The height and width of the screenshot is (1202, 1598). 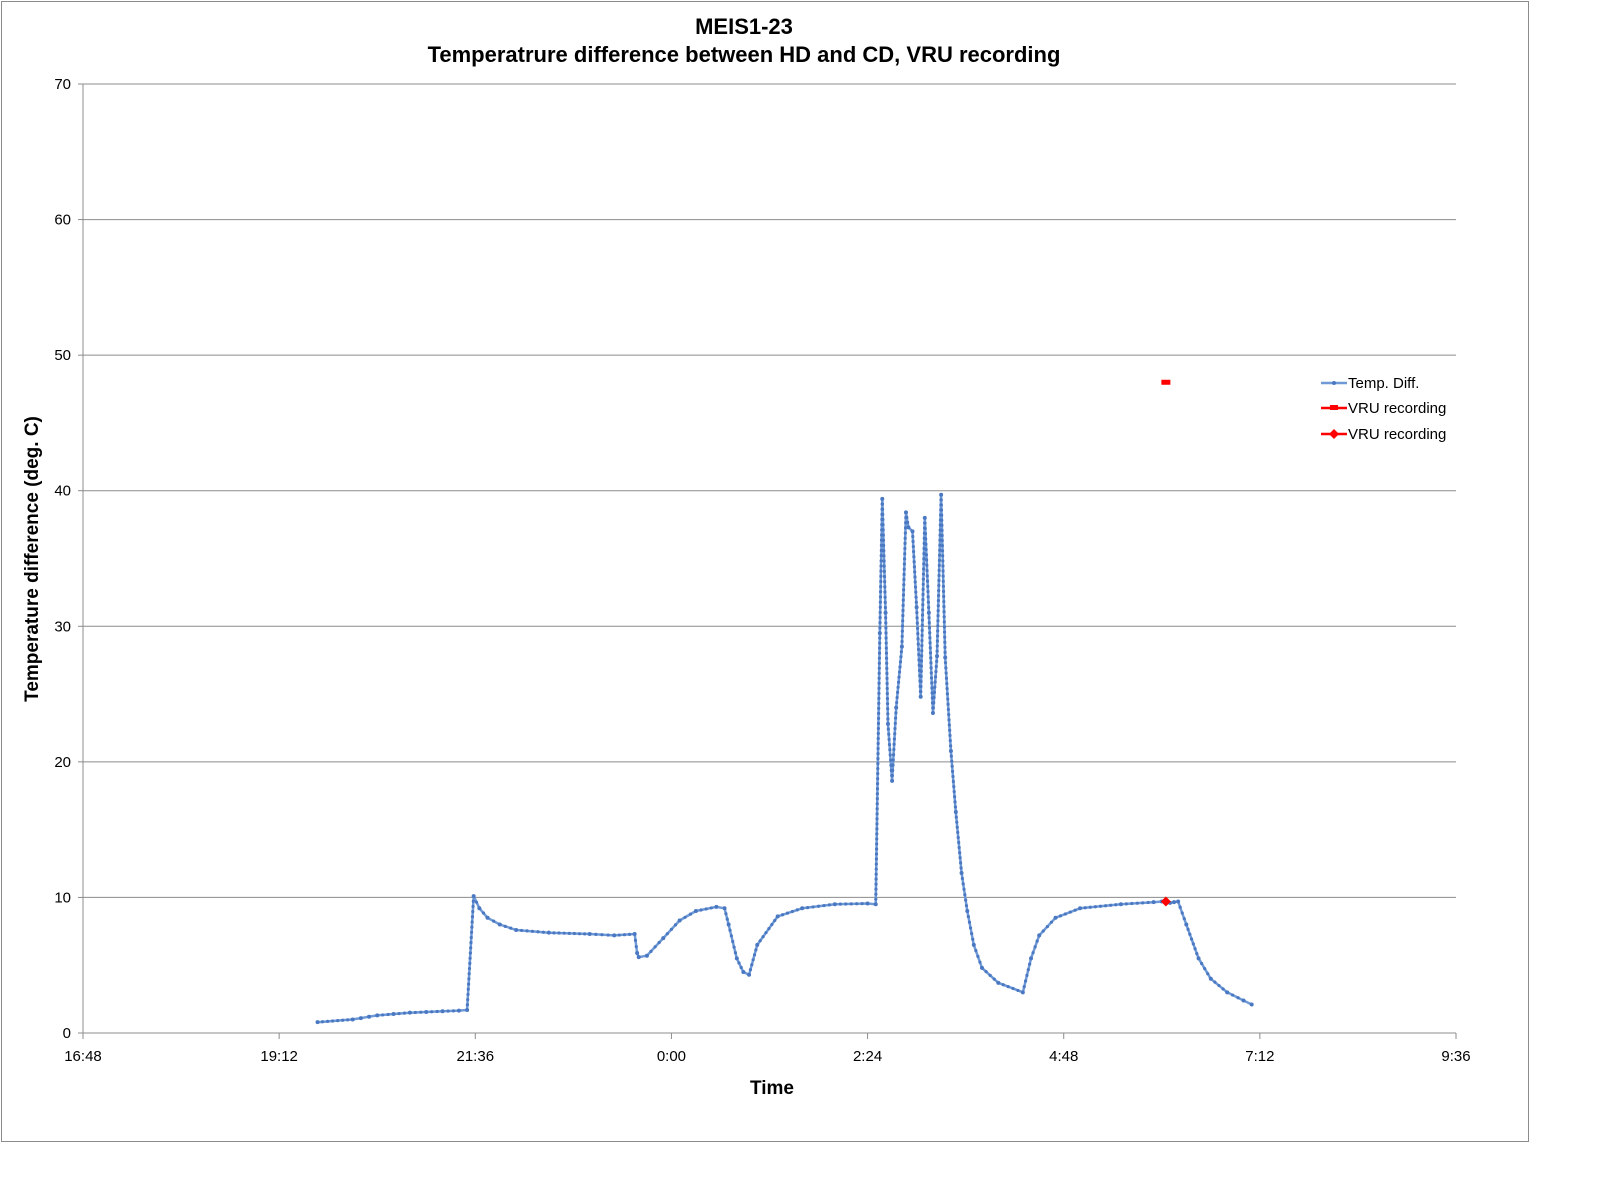 What do you see at coordinates (1383, 383) in the screenshot?
I see `legend-label-temp-diff: Temp. Diff.` at bounding box center [1383, 383].